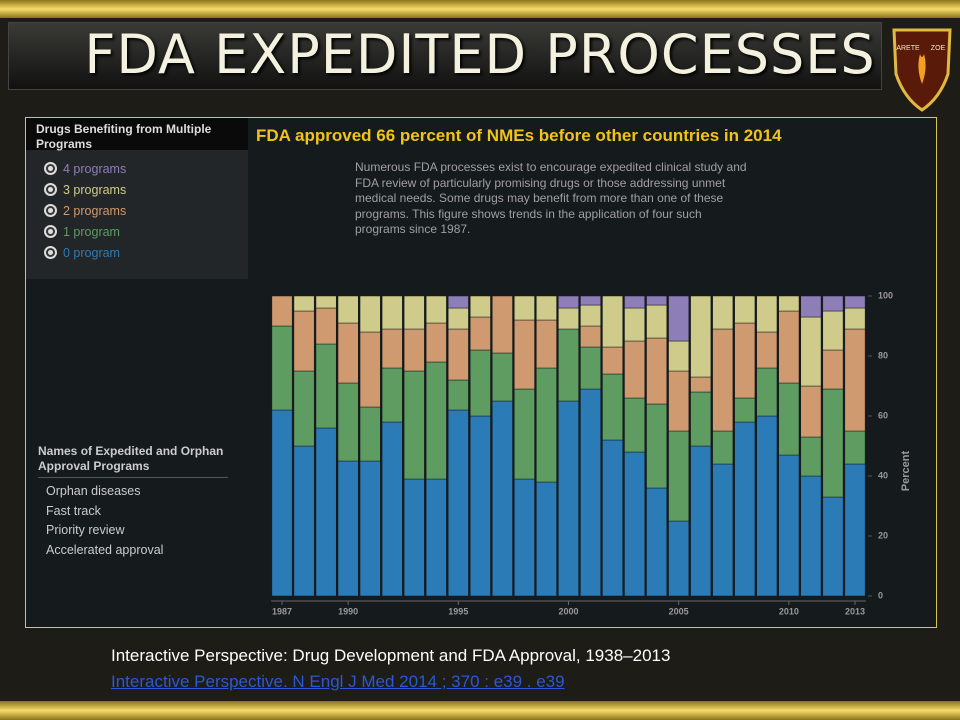 The width and height of the screenshot is (960, 720). I want to click on program-name: Fast track, so click(73, 510).